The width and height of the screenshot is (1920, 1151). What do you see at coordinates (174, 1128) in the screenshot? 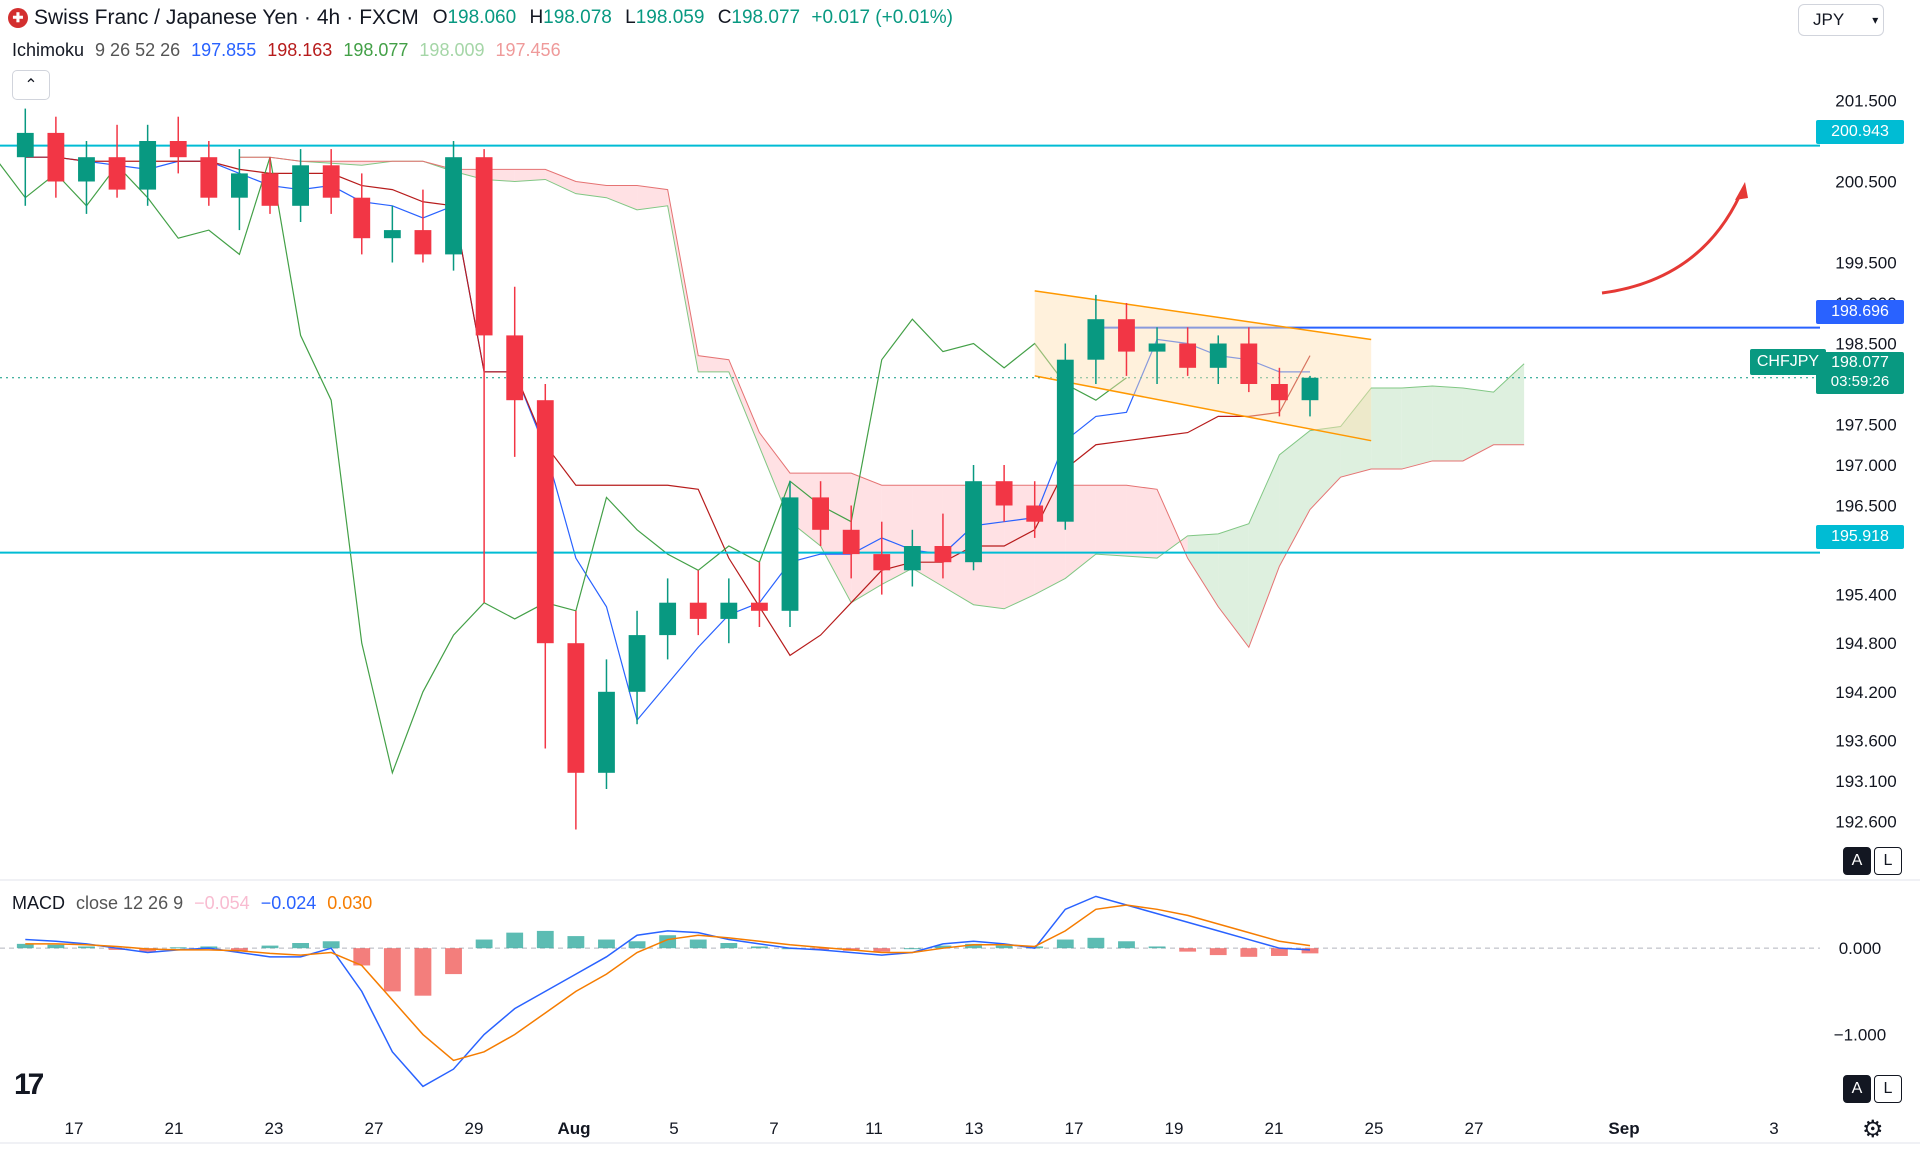
I see `time-tick-label: 21` at bounding box center [174, 1128].